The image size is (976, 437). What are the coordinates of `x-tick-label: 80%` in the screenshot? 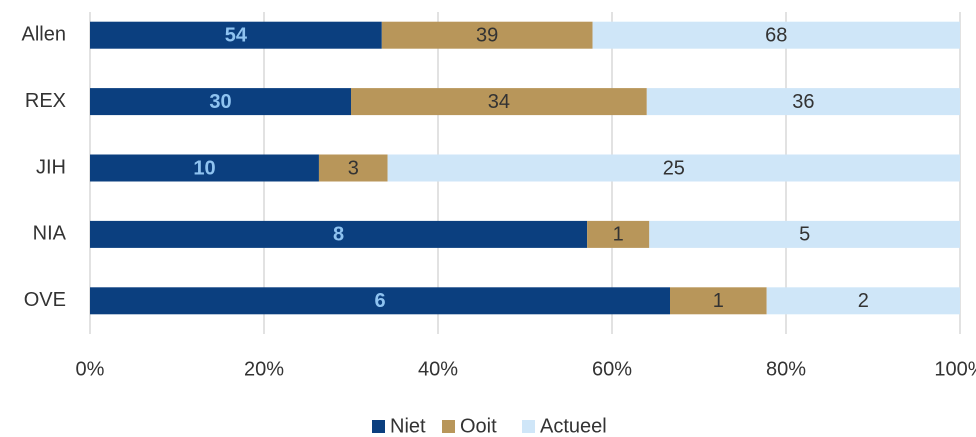 It's located at (786, 369).